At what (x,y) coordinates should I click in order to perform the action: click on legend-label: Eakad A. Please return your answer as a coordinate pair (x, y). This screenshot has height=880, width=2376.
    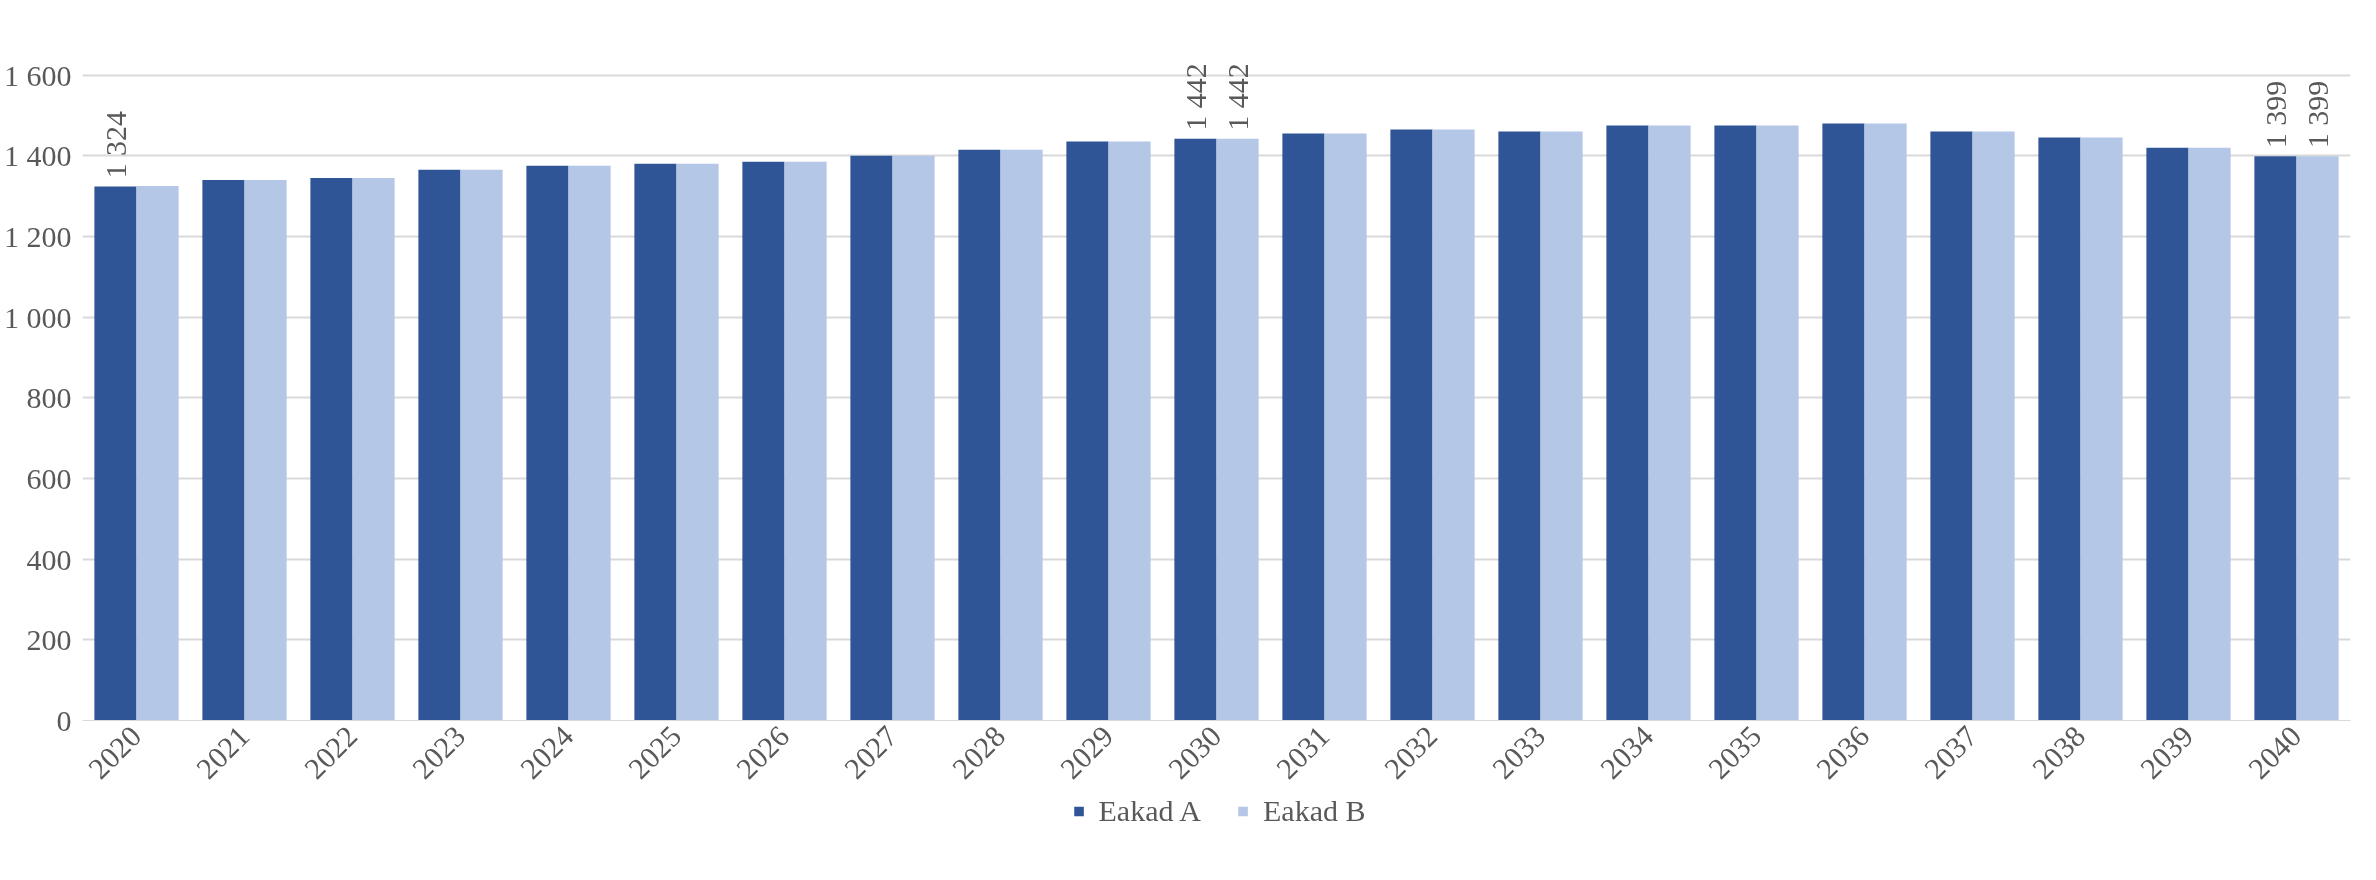
    Looking at the image, I should click on (1149, 811).